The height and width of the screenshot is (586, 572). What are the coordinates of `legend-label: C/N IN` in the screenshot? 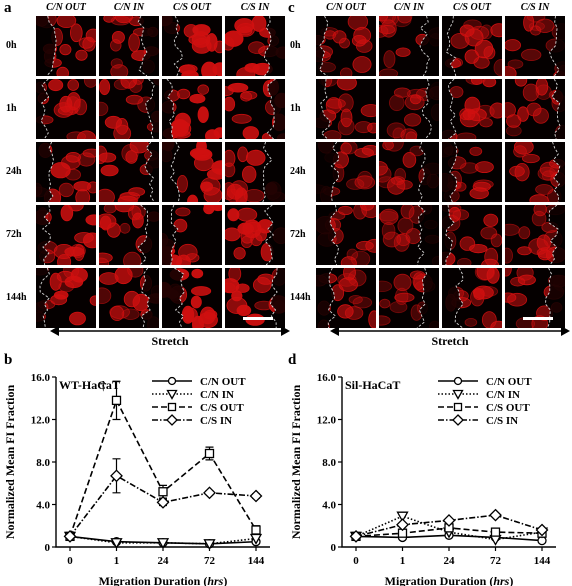 It's located at (503, 395).